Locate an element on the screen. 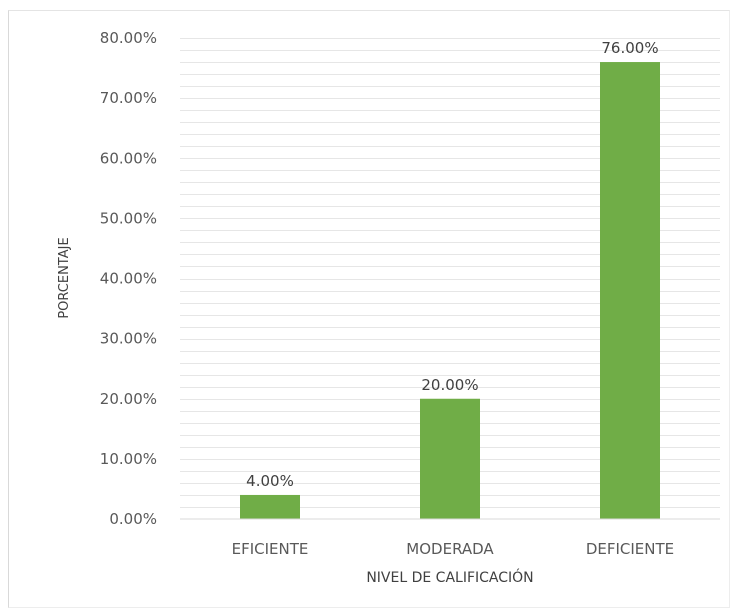 Image resolution: width=733 pixels, height=613 pixels. y-tick-label: 80.00% is located at coordinates (128, 38).